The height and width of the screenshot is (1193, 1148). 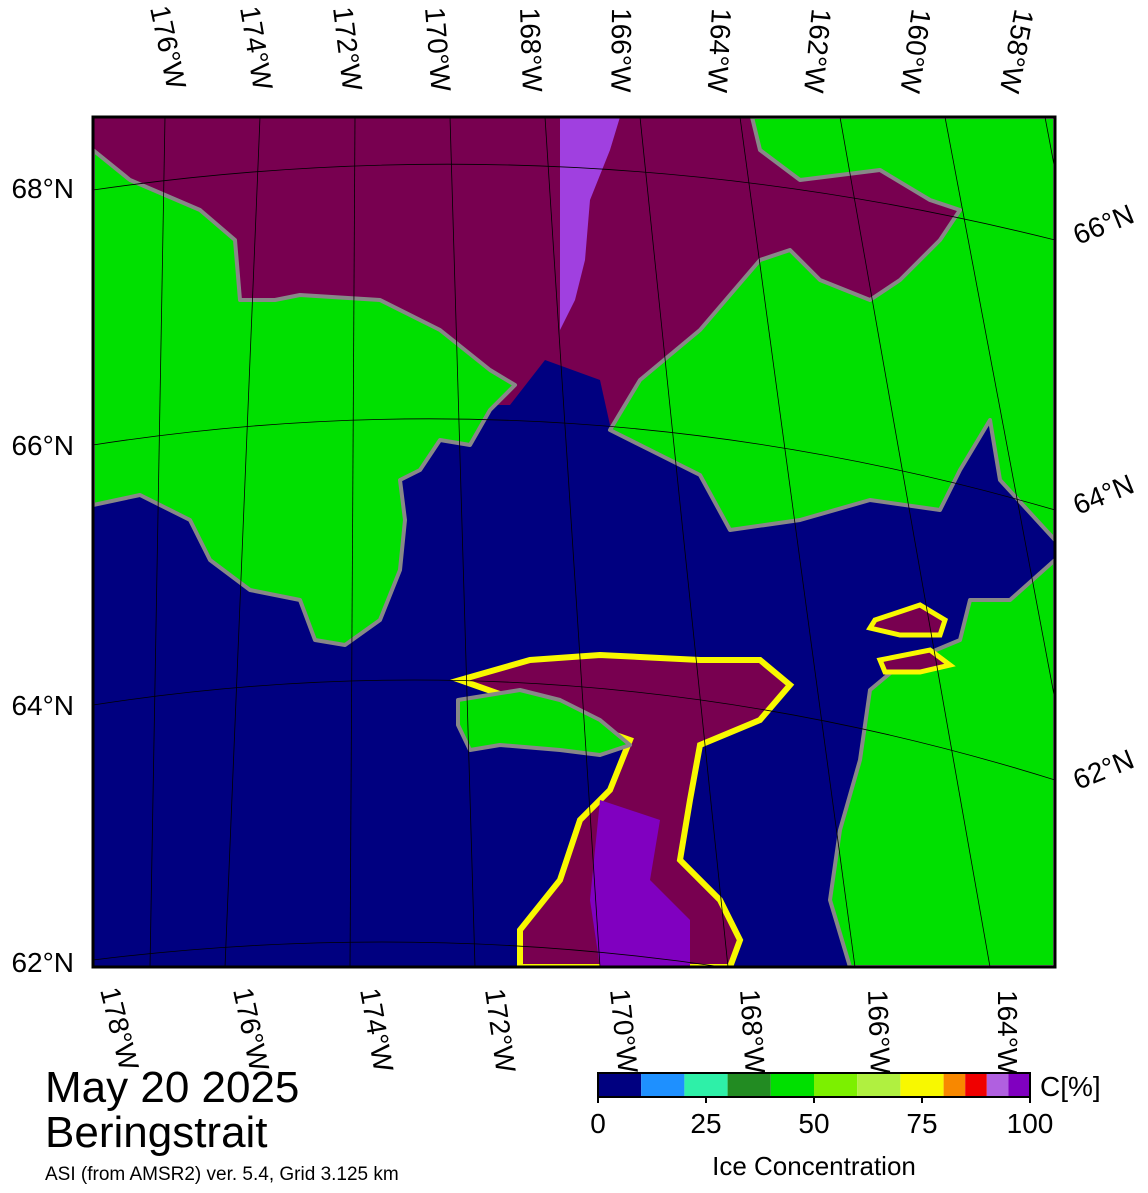 I want to click on bottom-lon-label: 166°W, so click(x=879, y=1032).